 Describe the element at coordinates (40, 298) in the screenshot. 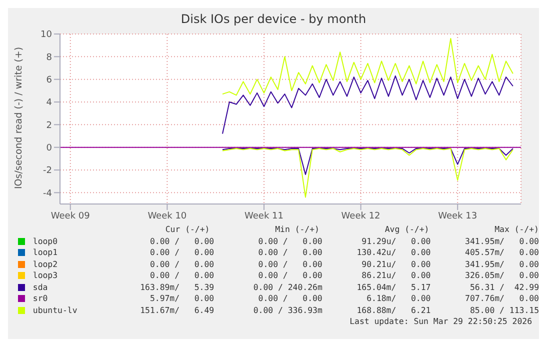

I see `legend-label: sr0` at that location.